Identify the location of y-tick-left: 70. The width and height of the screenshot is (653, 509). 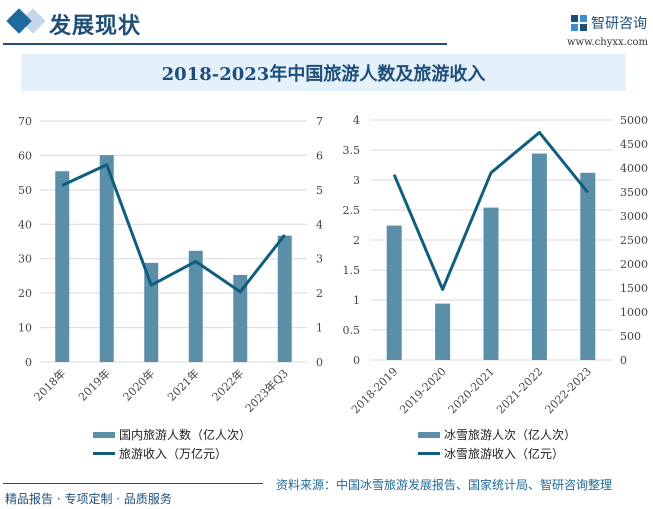
(25, 121).